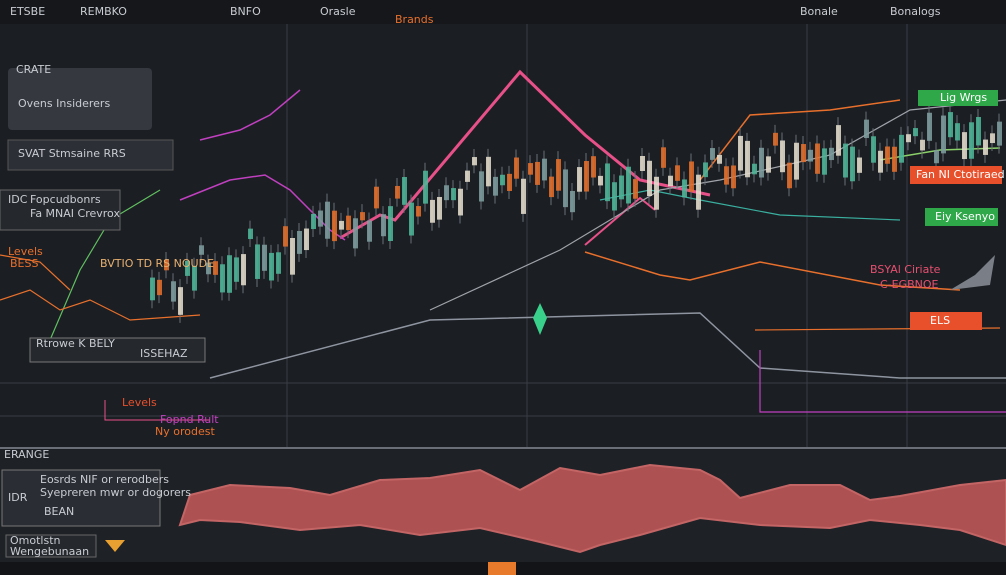  I want to click on arrow-icon, so click(972, 272).